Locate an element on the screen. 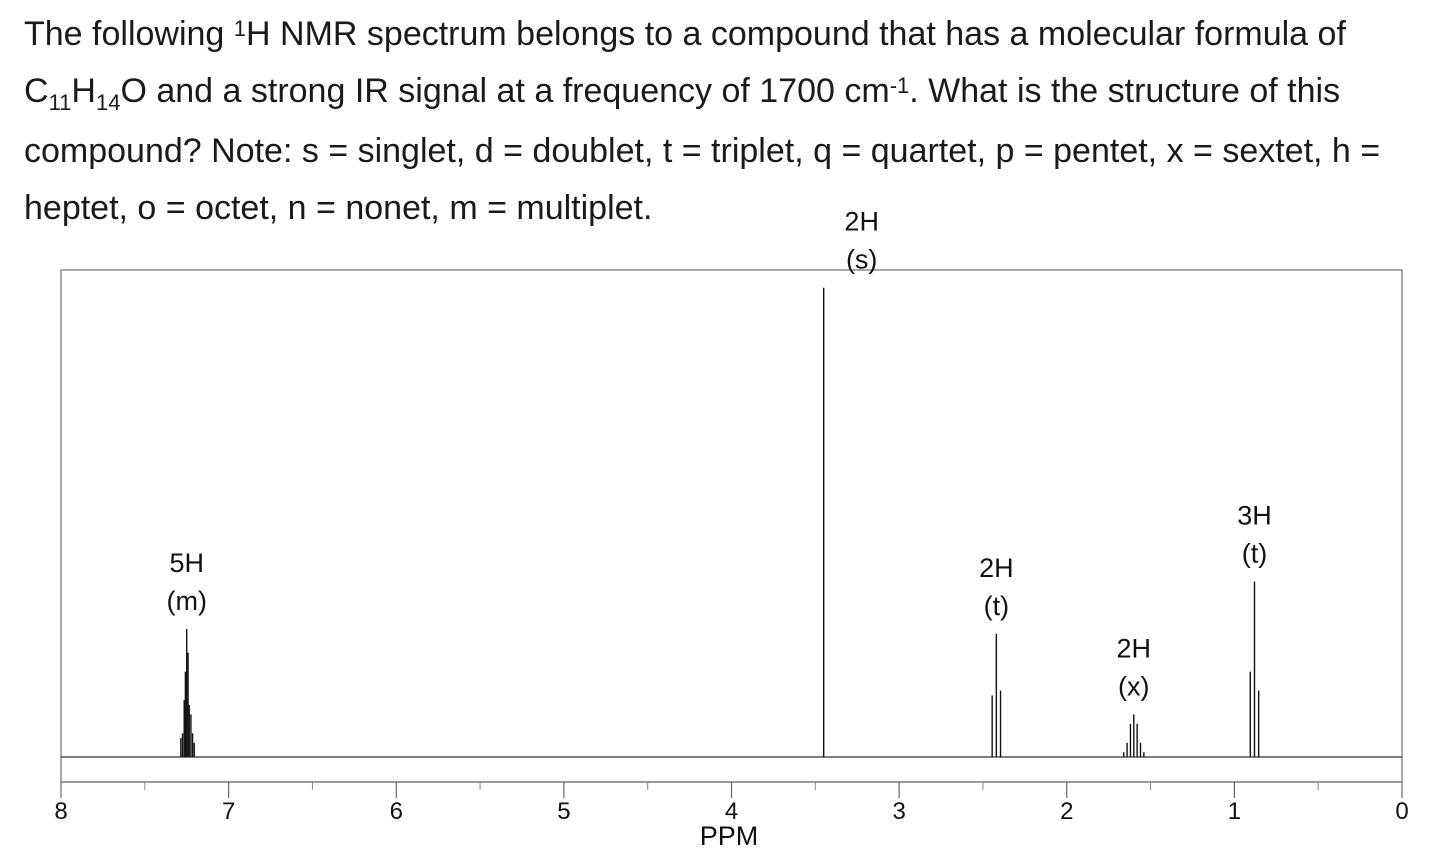 Image resolution: width=1451 pixels, height=863 pixels. formula-carbon: C is located at coordinates (36, 91).